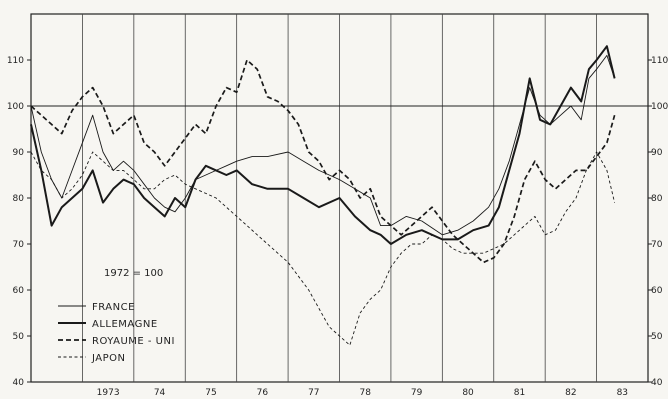  Describe the element at coordinates (19, 245) in the screenshot. I see `y-tick-label-left: 70` at that location.